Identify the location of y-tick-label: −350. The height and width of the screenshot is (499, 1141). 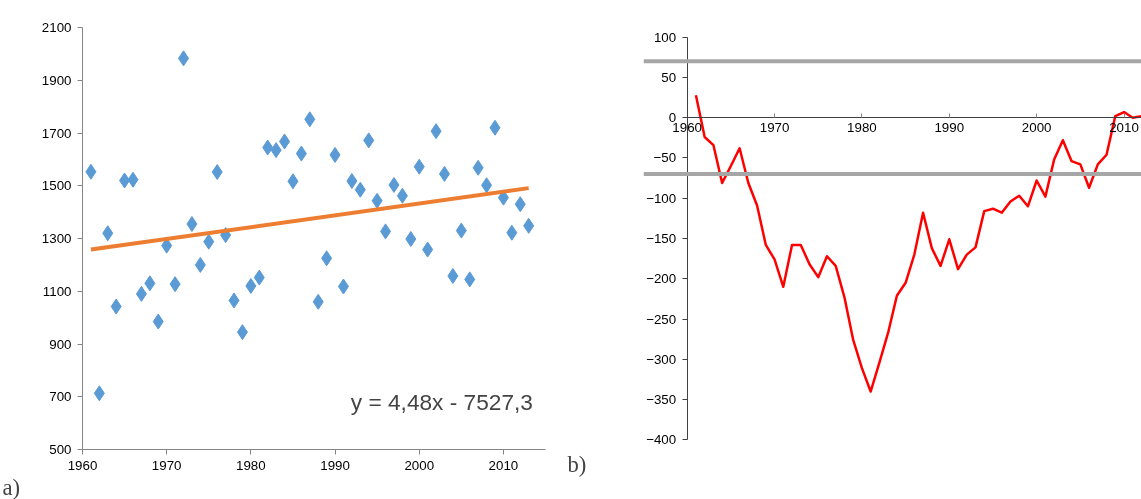
(661, 400).